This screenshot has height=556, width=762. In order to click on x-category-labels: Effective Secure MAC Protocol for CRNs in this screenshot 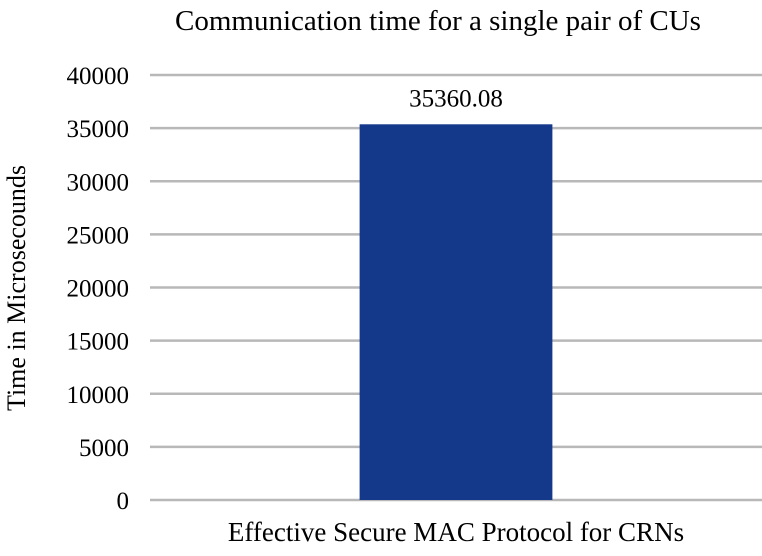, I will do `click(456, 532)`.